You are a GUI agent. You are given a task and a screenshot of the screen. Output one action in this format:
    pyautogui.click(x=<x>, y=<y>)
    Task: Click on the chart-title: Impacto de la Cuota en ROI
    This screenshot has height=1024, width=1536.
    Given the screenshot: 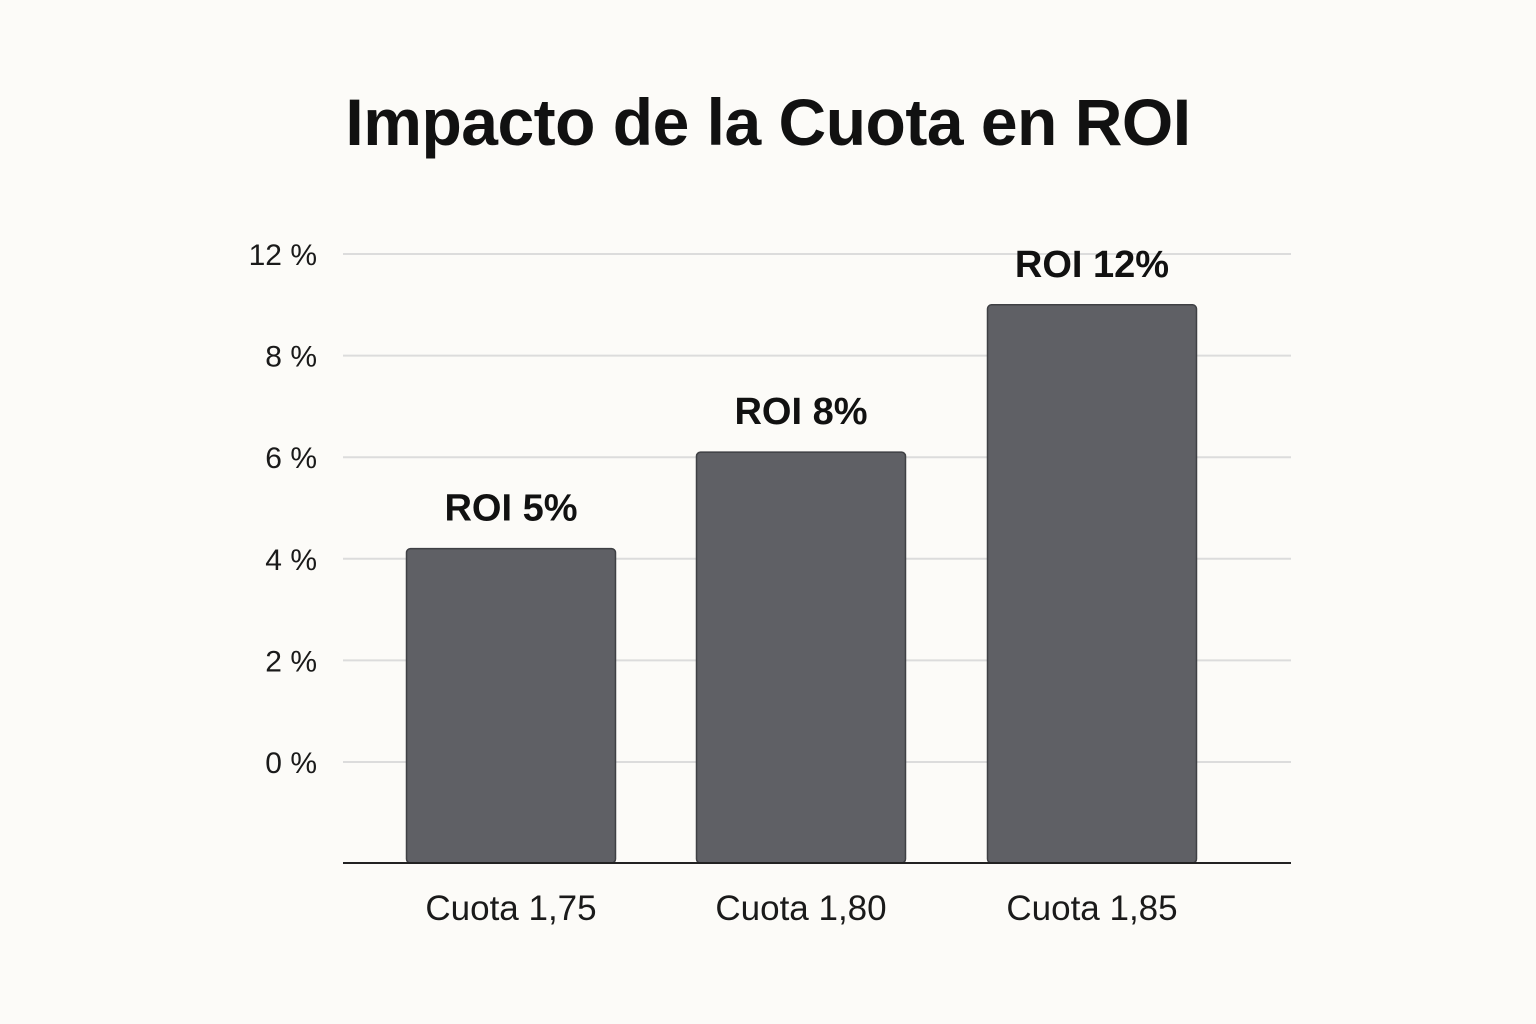 What is the action you would take?
    pyautogui.click(x=768, y=122)
    